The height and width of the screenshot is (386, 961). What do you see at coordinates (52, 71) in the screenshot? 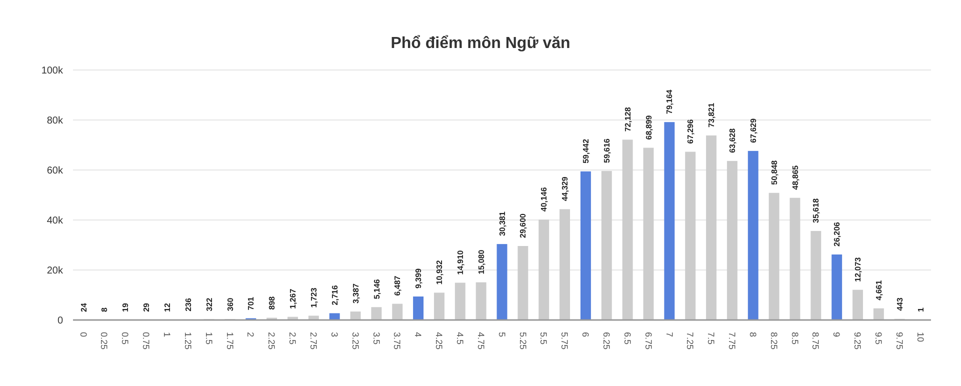
I see `y-tick-label: 100k` at bounding box center [52, 71].